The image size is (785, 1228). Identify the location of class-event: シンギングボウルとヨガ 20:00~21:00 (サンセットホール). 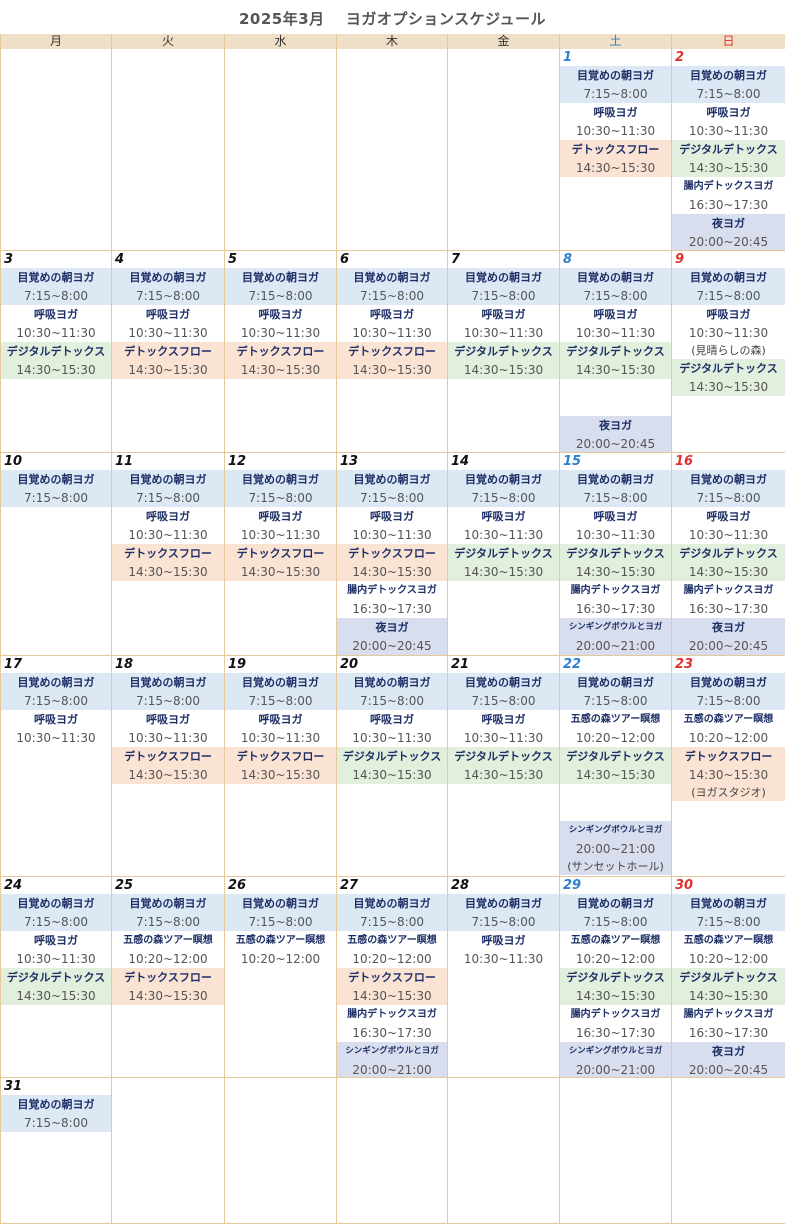
(615, 848).